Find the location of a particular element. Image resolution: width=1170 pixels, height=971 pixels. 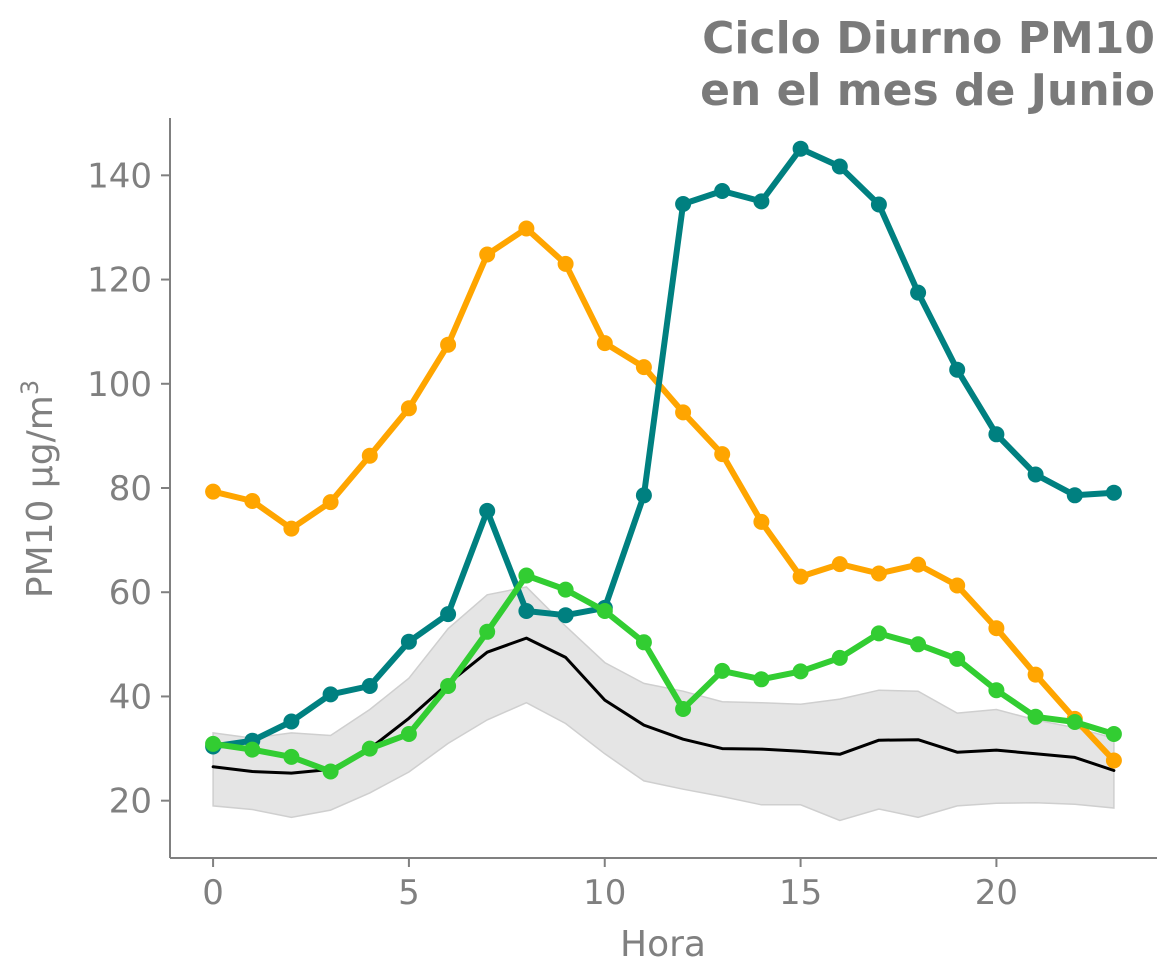

y-axis-label-superscript: 3 is located at coordinates (30, 387).